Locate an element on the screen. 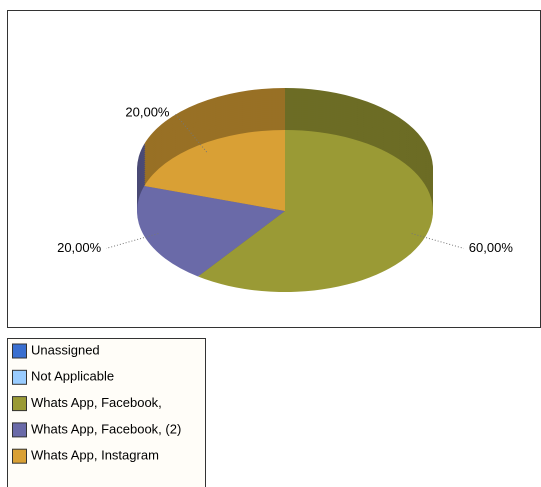  legend-label: Whats App, Instagram is located at coordinates (95, 455).